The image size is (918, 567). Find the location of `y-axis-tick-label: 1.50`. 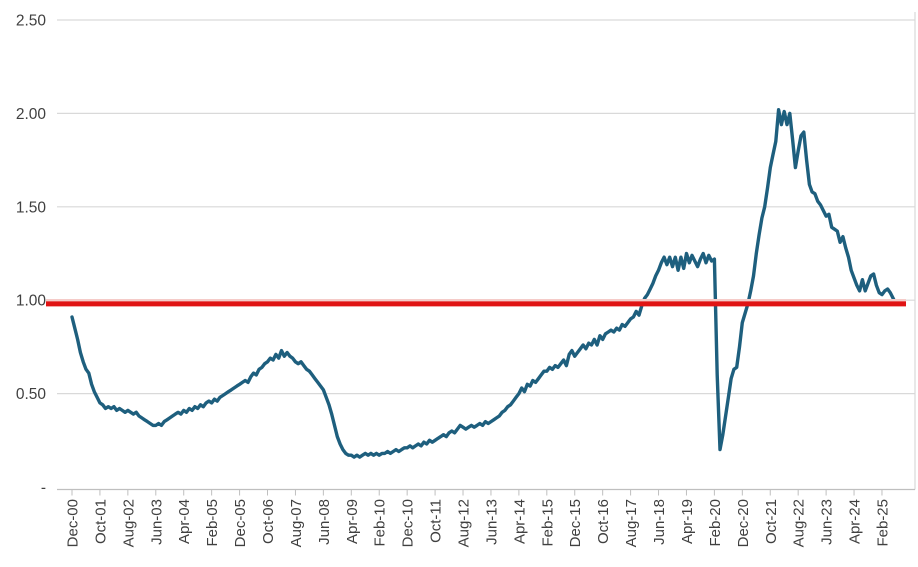

y-axis-tick-label: 1.50 is located at coordinates (31, 207).